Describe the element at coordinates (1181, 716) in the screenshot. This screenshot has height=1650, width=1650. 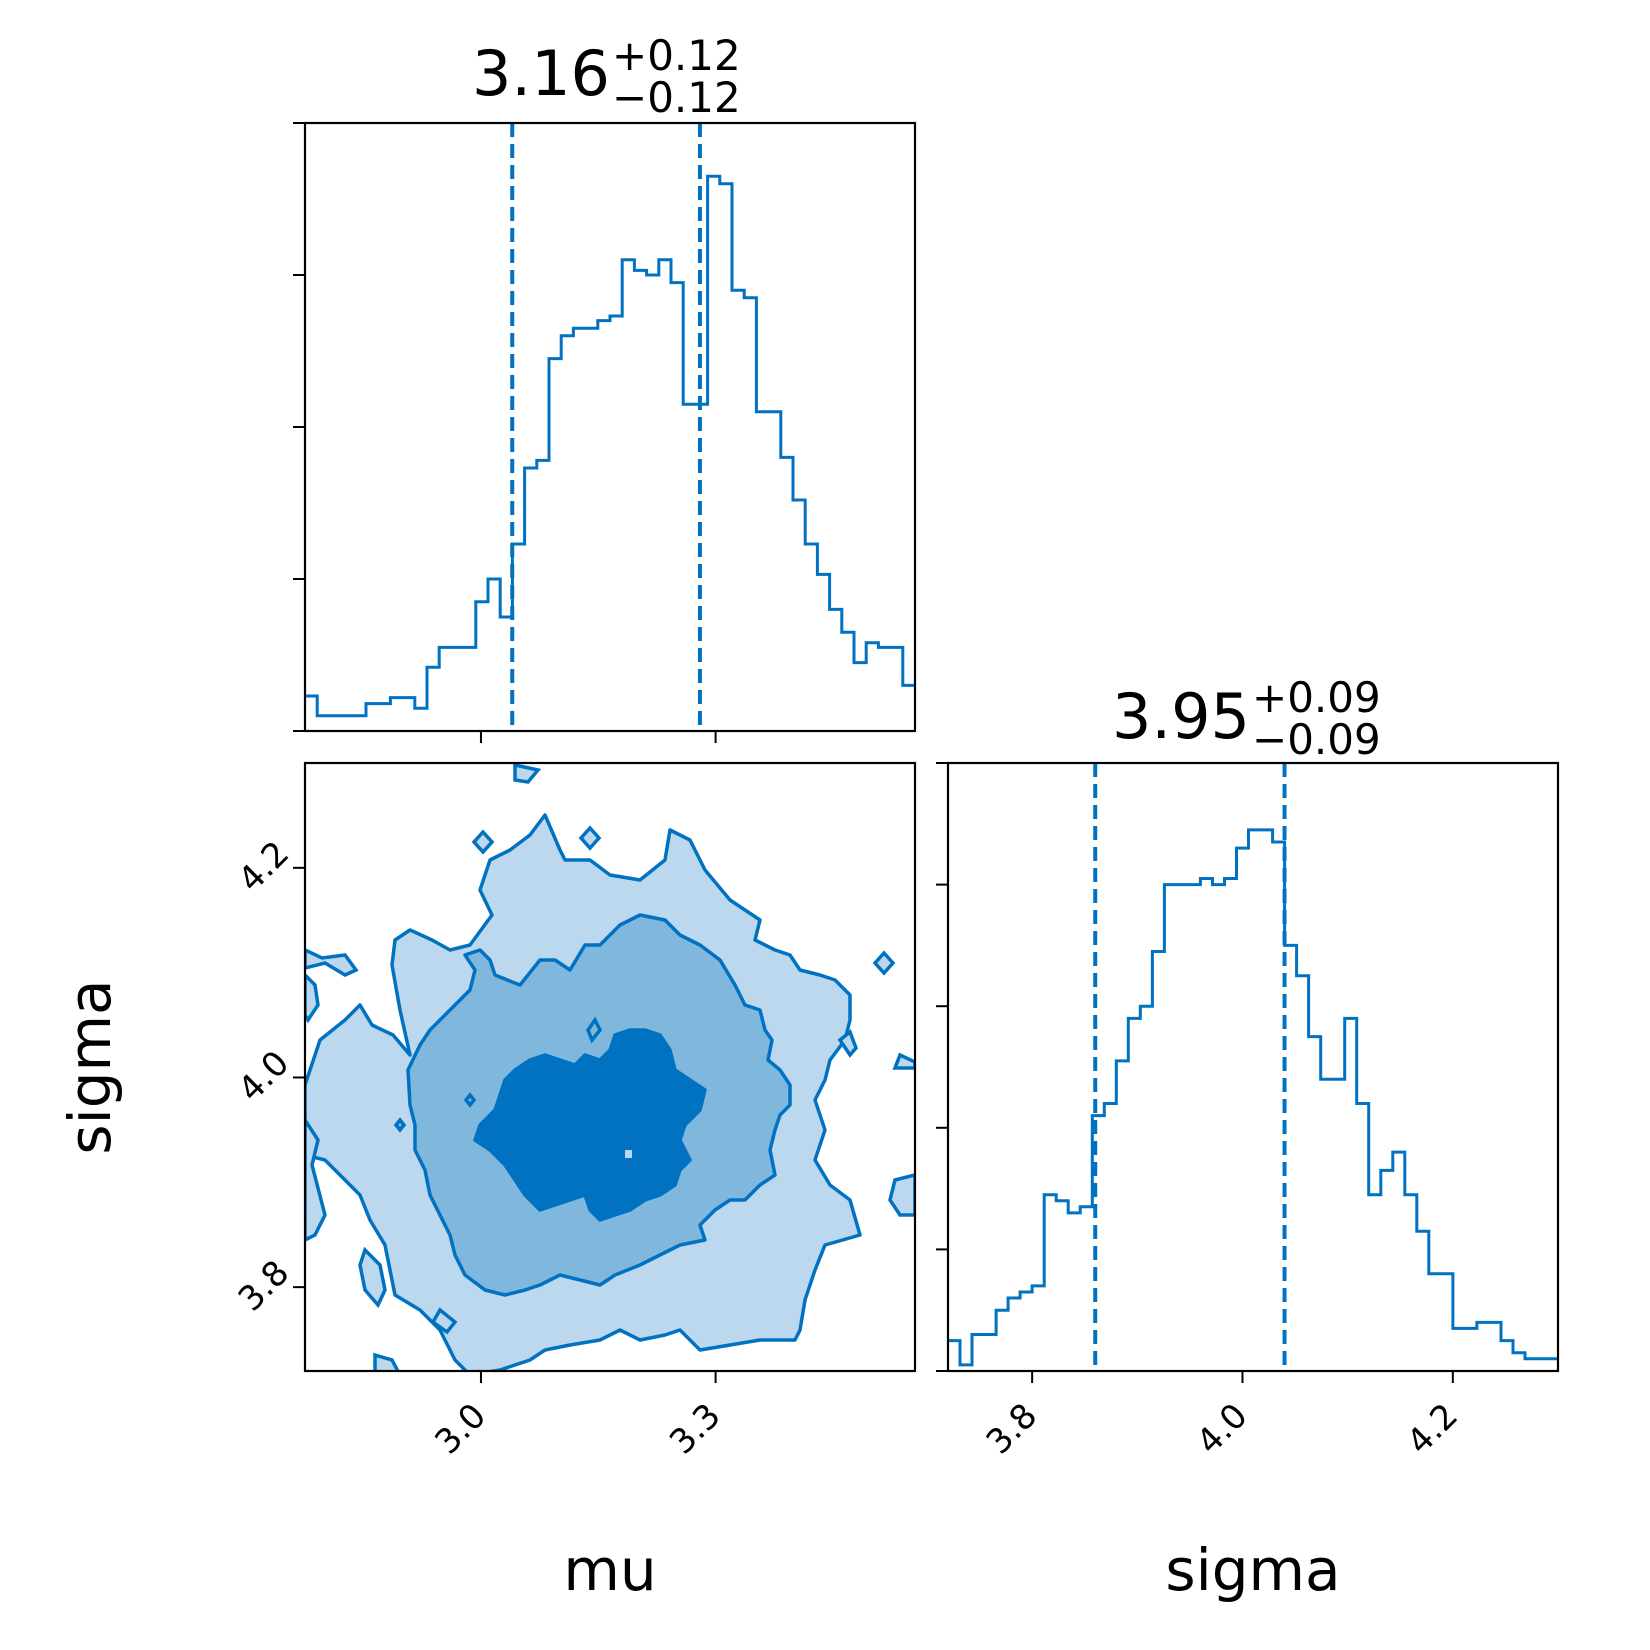
I see `sigma-title-value: 3.95` at that location.